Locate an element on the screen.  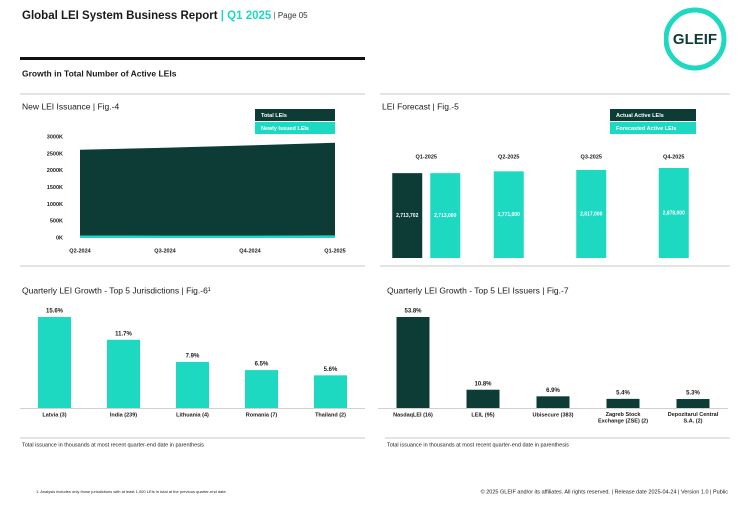
value-label: 2,713,000 is located at coordinates (445, 216).